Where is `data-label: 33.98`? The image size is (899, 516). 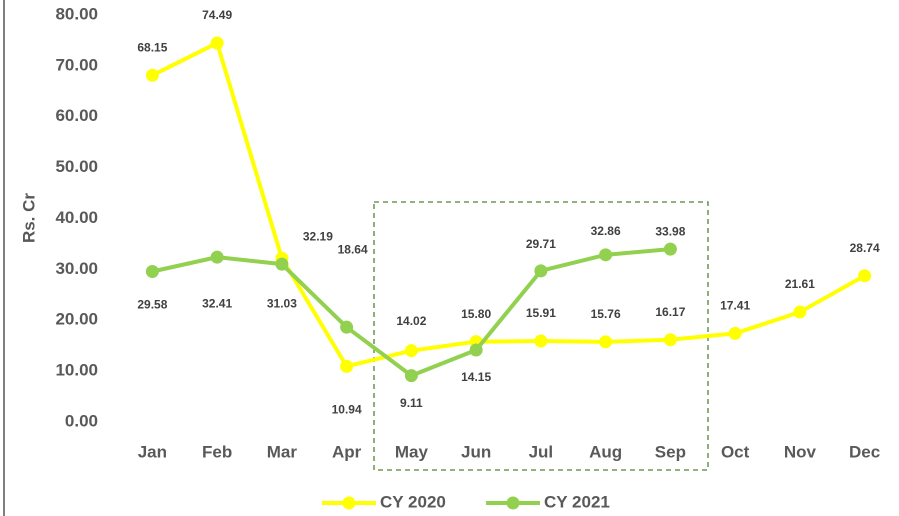 data-label: 33.98 is located at coordinates (670, 231).